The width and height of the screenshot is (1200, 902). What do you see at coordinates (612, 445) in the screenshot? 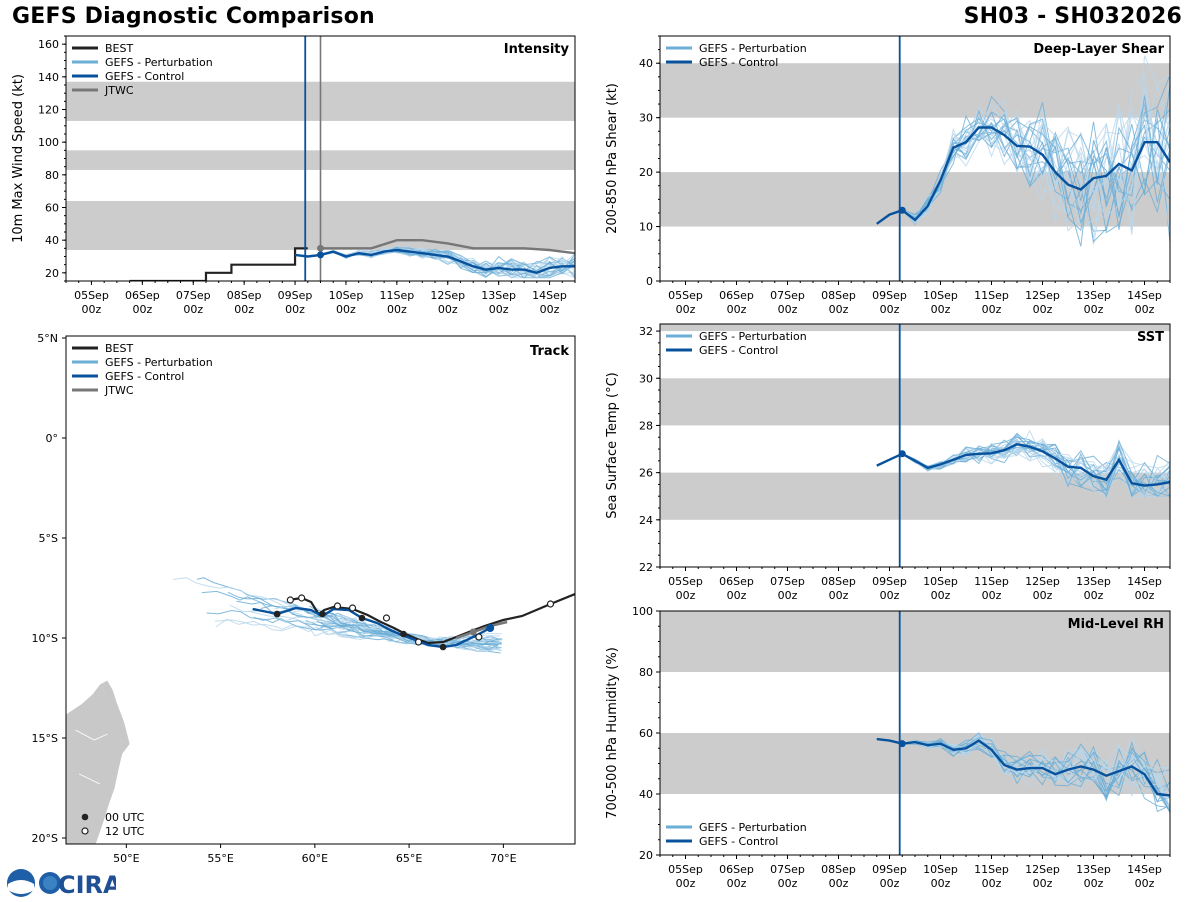
I see `sst-ylabel: Sea Surface Temp (°C)` at bounding box center [612, 445].